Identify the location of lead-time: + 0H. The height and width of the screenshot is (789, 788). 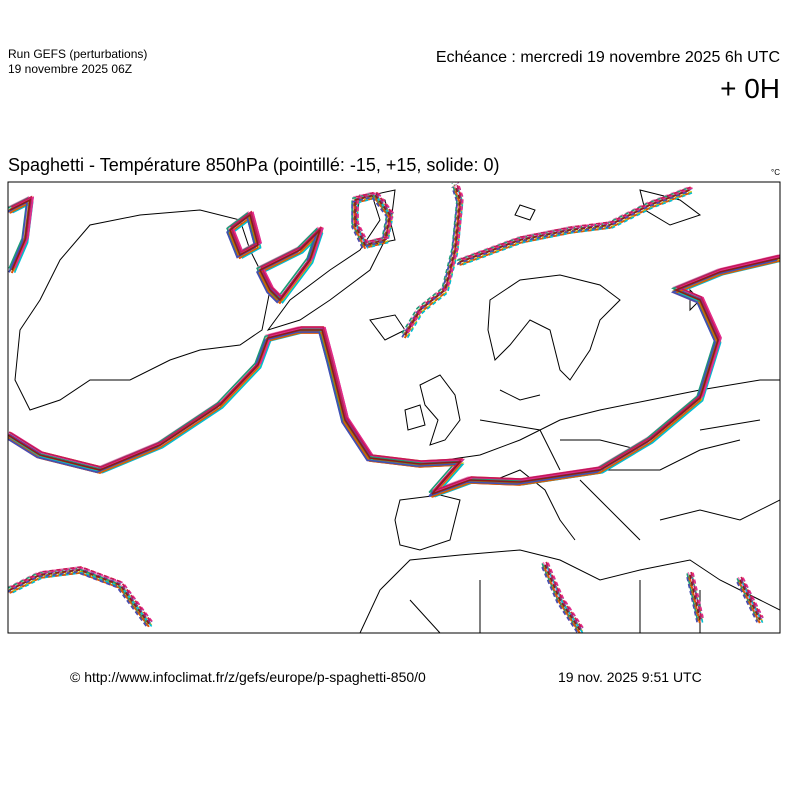
(750, 88).